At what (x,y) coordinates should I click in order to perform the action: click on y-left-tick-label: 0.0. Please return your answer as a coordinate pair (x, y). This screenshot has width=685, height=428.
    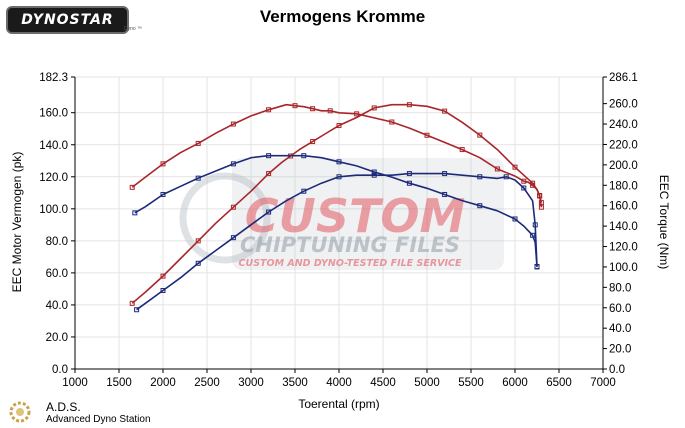
    Looking at the image, I should click on (60, 370).